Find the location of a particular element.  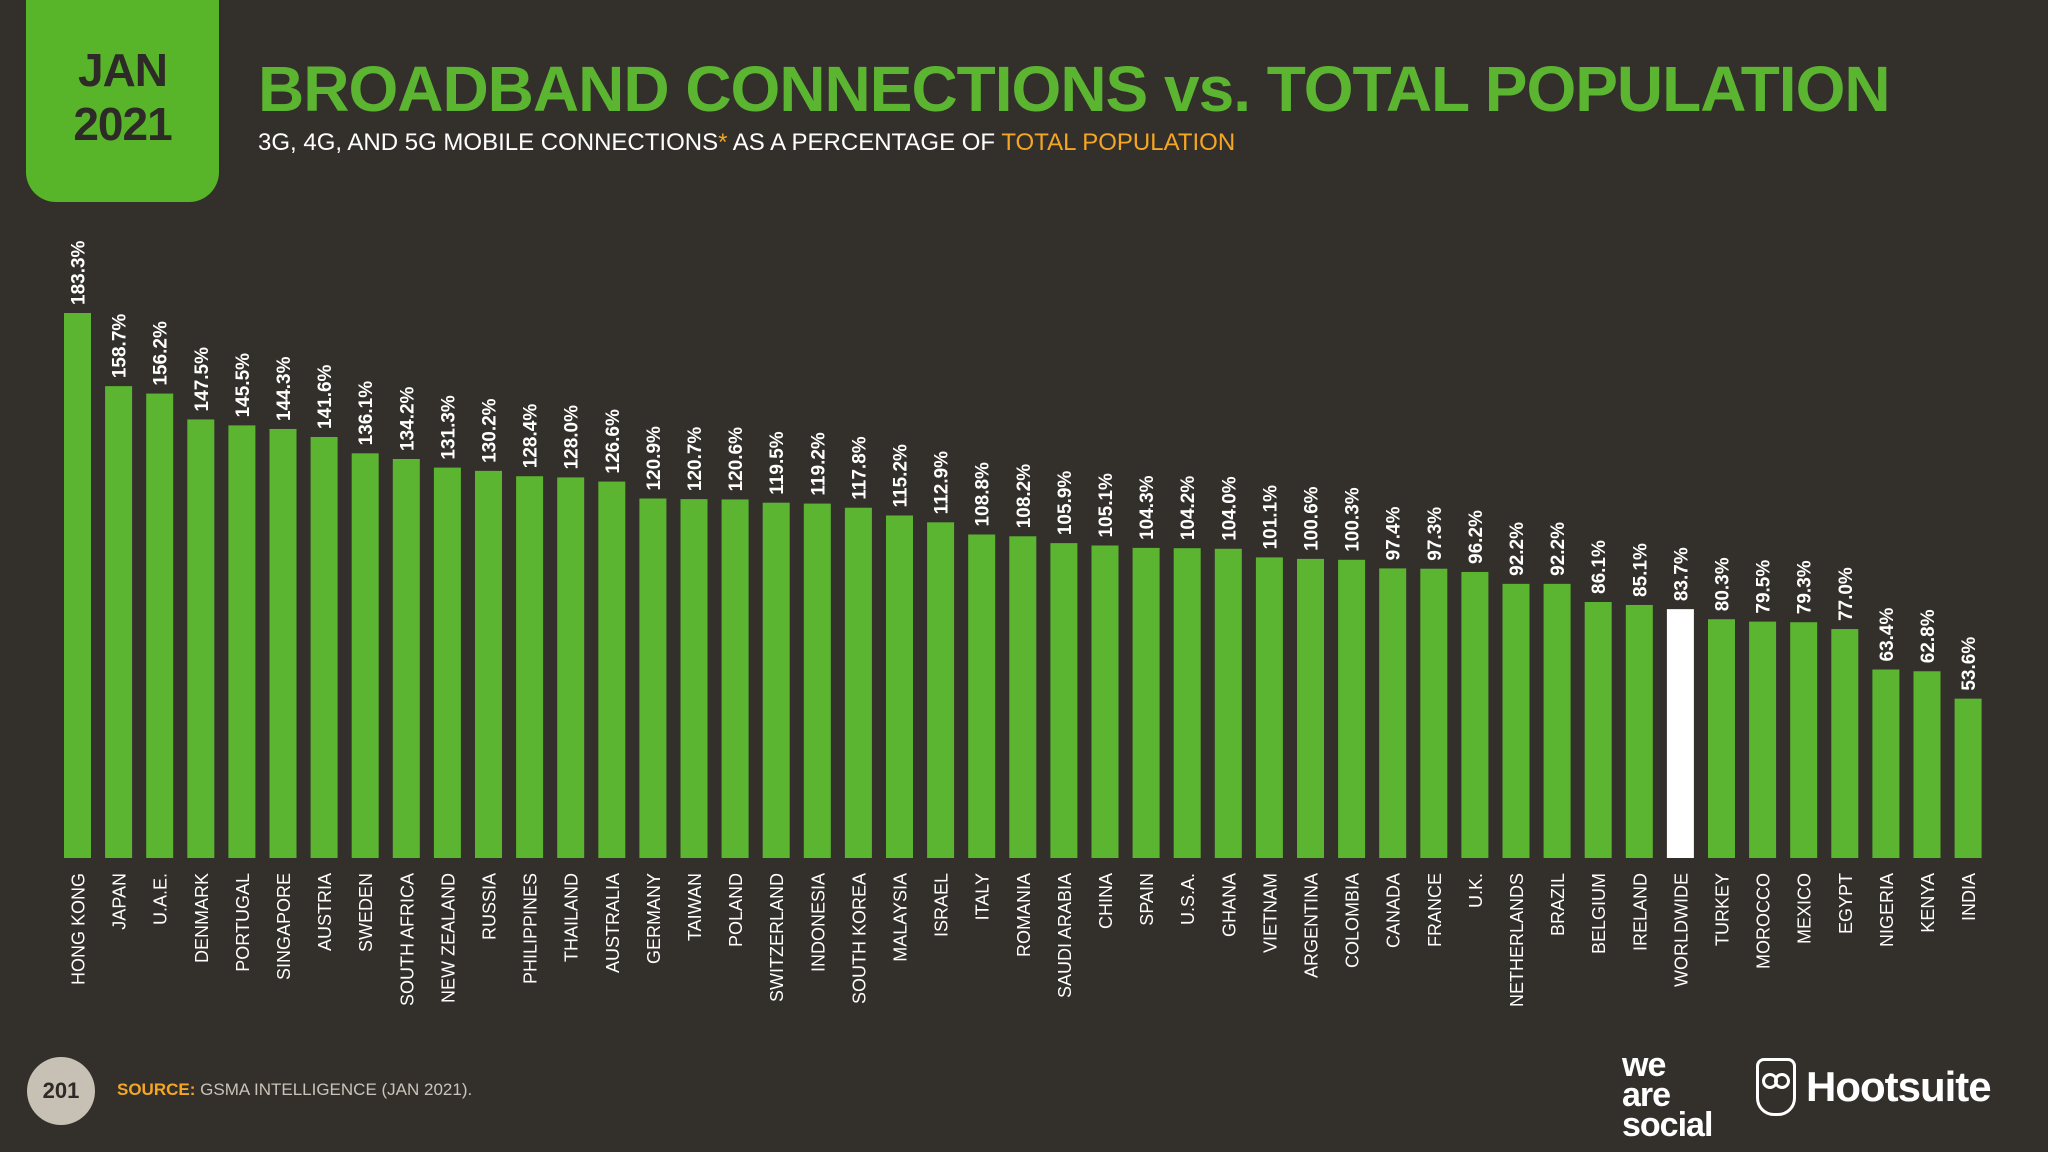

category-label: INDIA is located at coordinates (1969, 897).